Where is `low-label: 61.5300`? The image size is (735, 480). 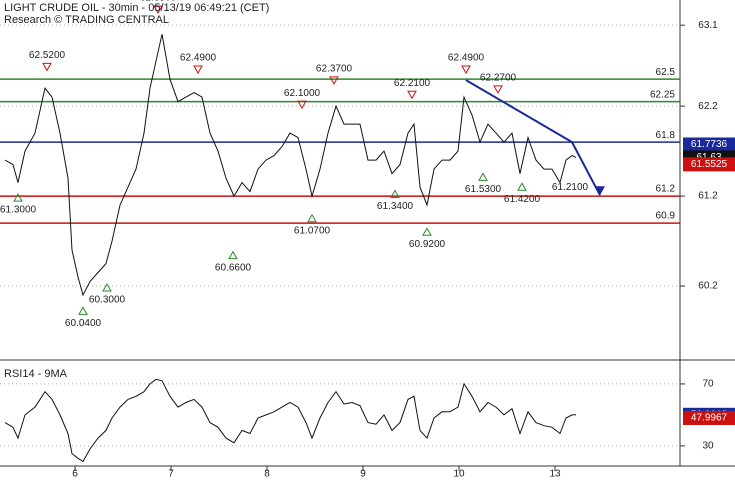
low-label: 61.5300 is located at coordinates (483, 189).